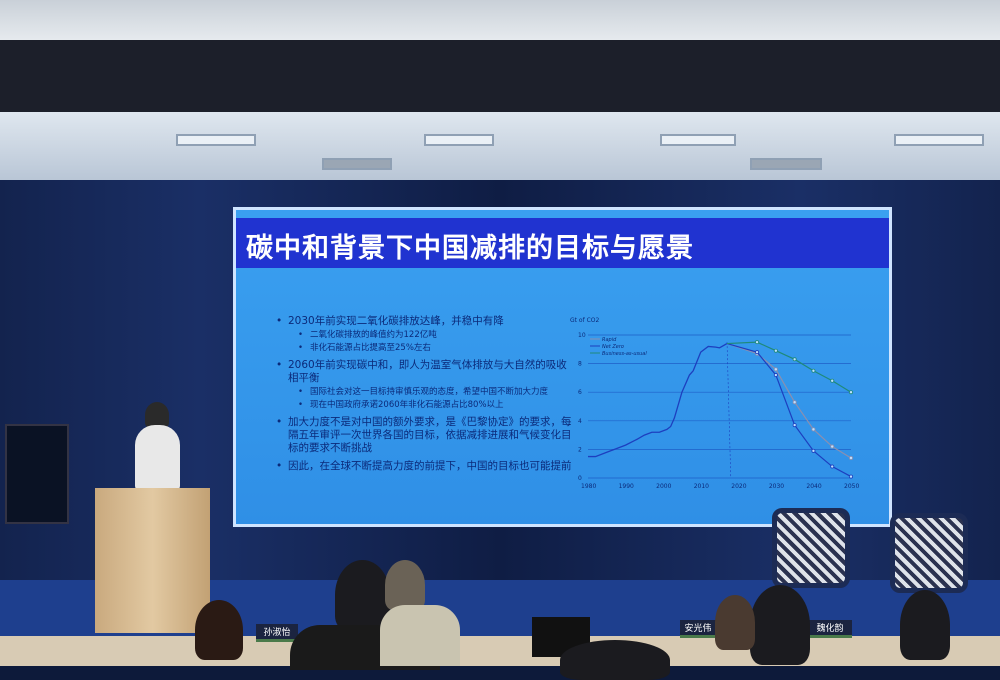 This screenshot has height=680, width=1000. I want to click on x-tick-label: 1990, so click(626, 486).